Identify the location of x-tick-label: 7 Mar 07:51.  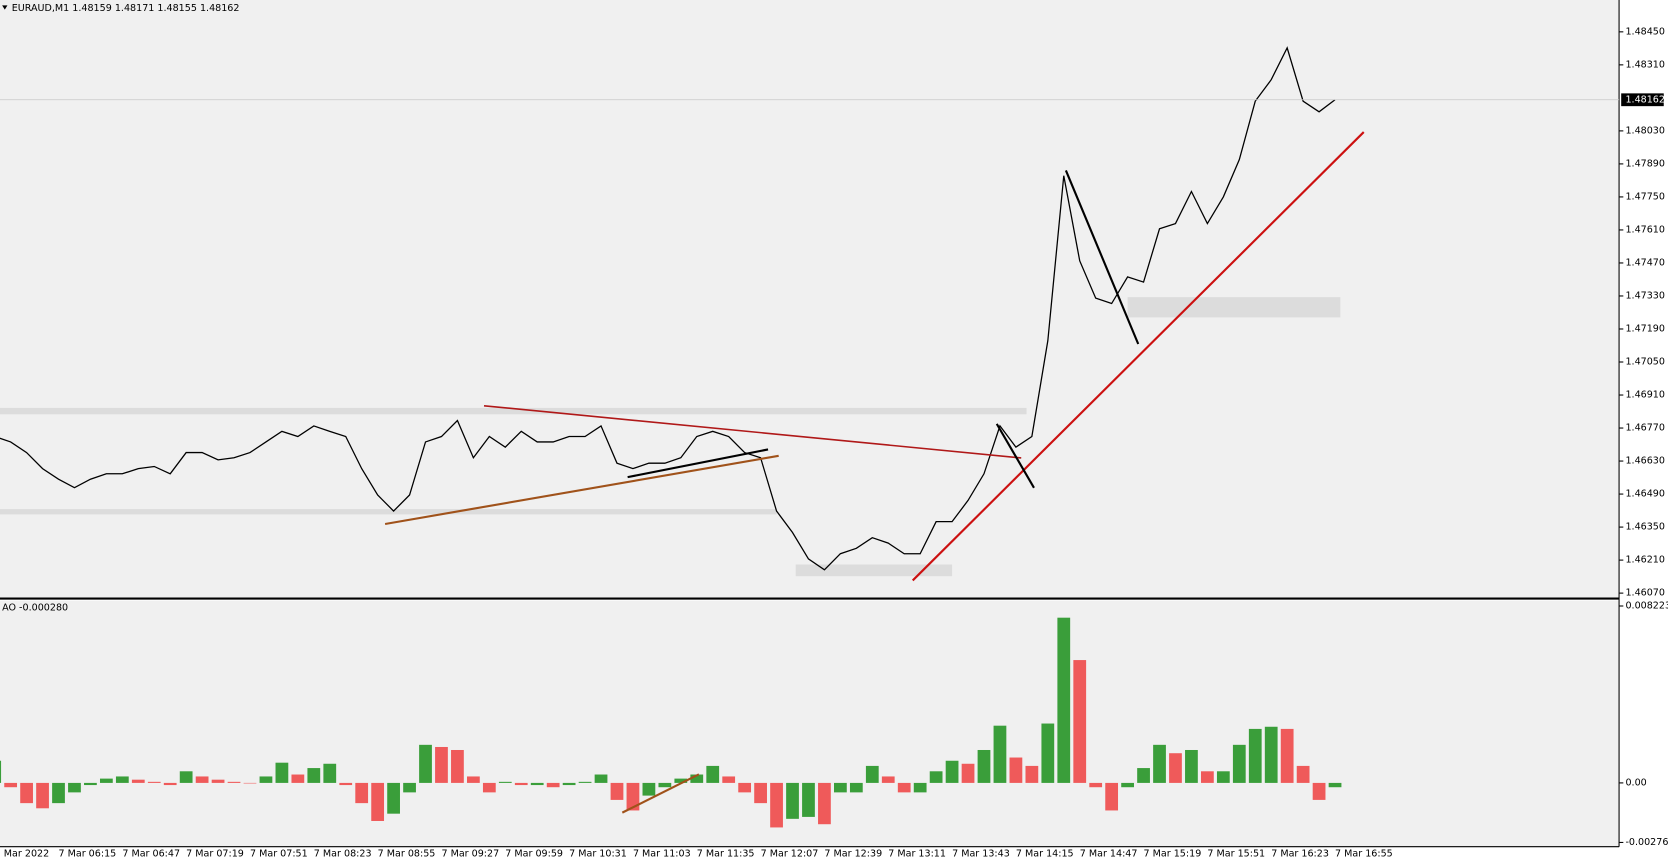
(279, 854).